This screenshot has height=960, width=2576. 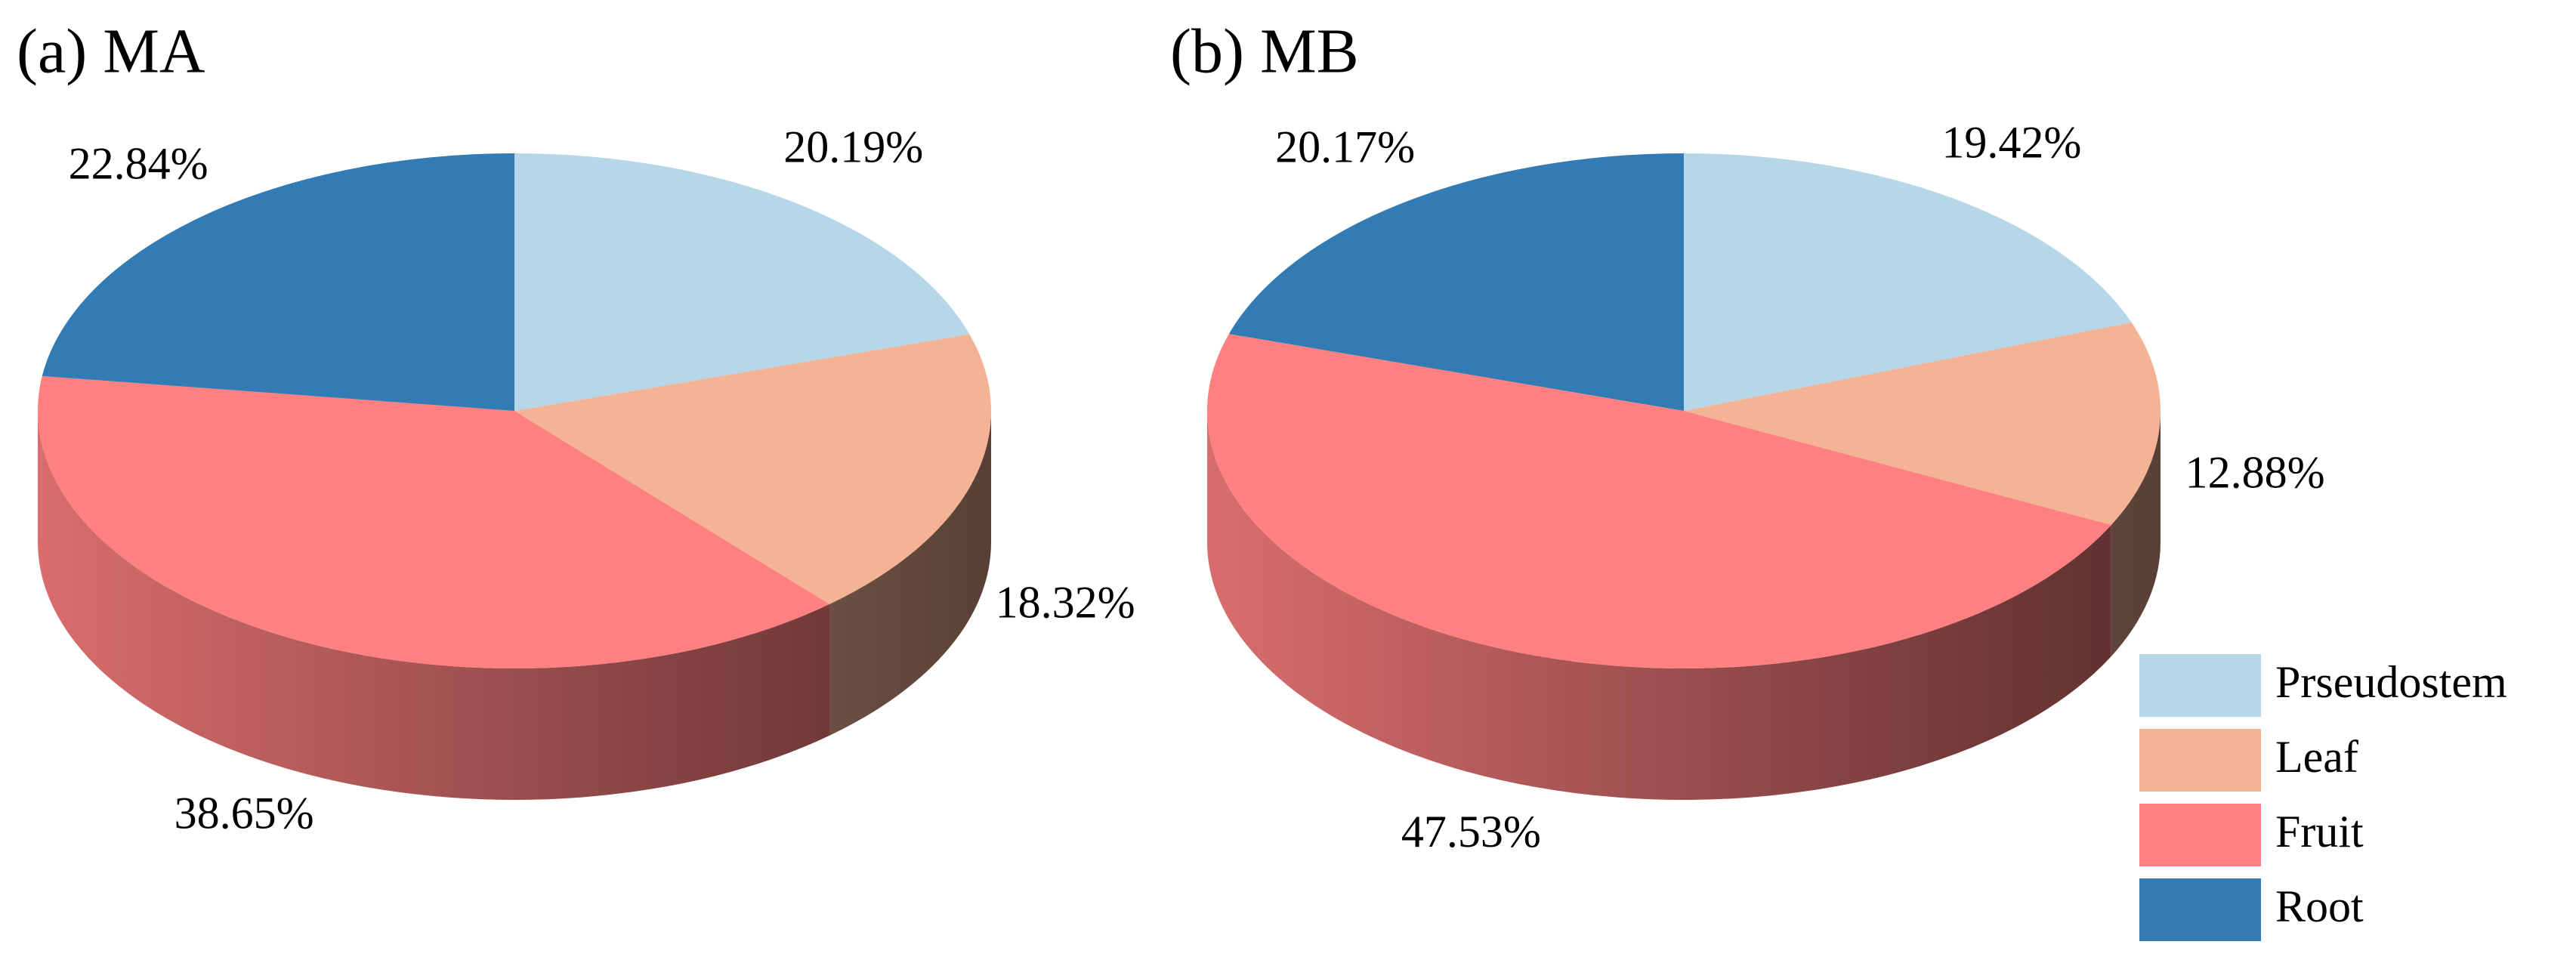 I want to click on chart-title: (a) MA, so click(x=111, y=51).